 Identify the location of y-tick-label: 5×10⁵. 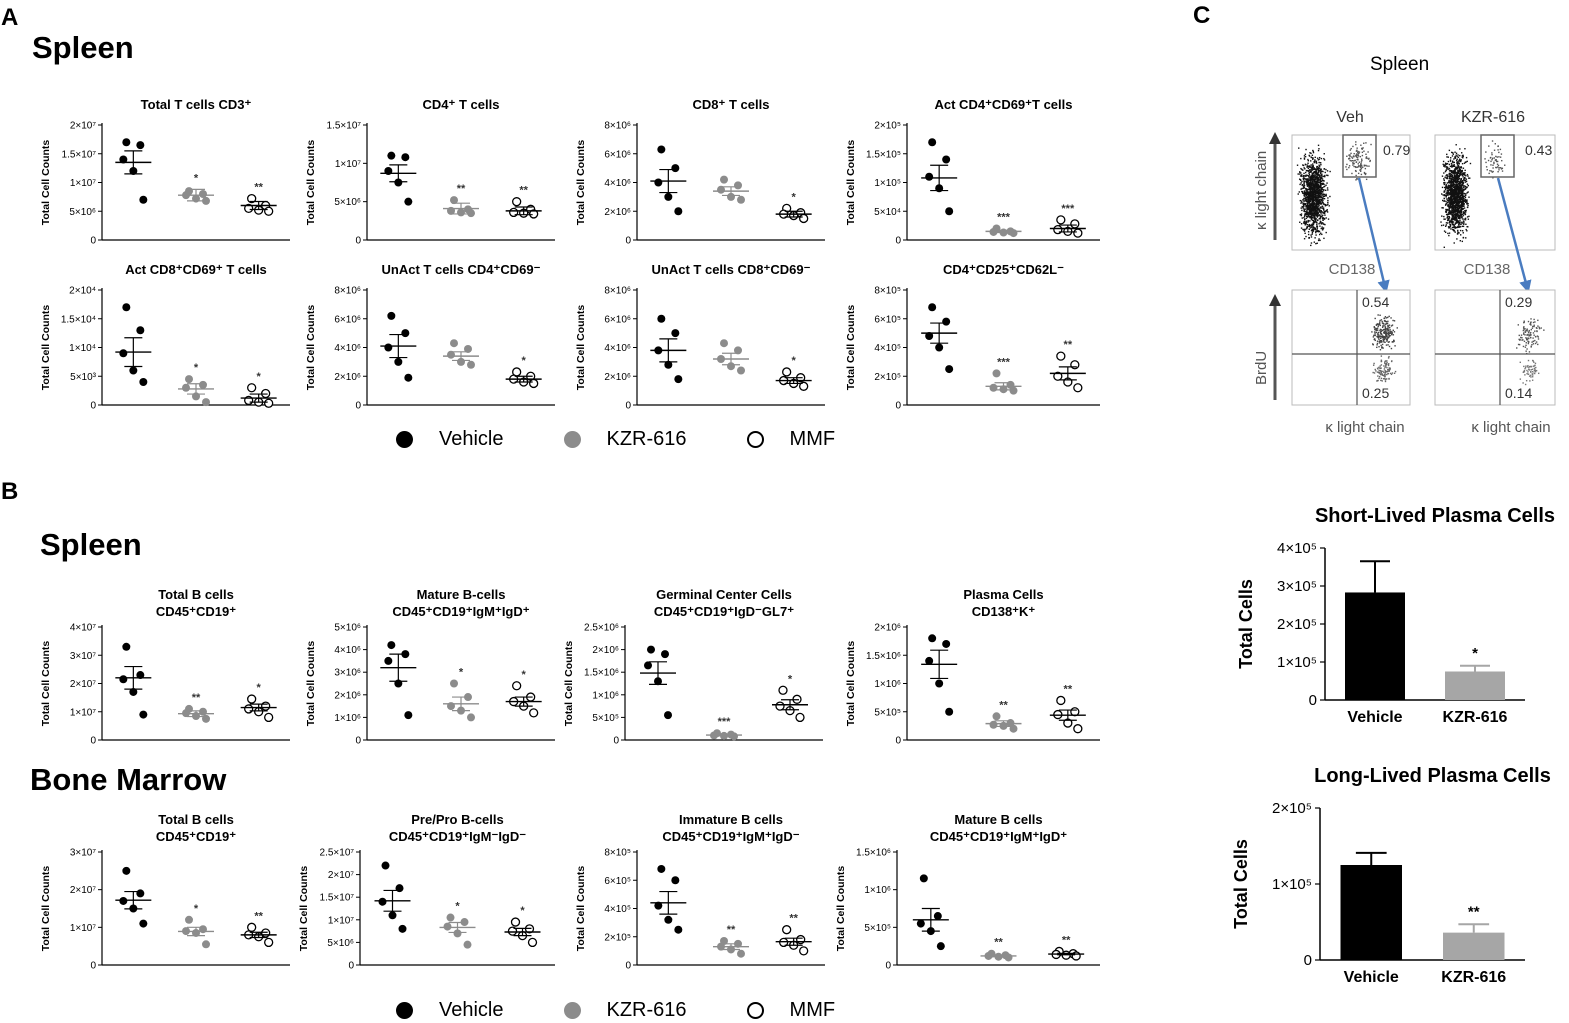
(887, 712).